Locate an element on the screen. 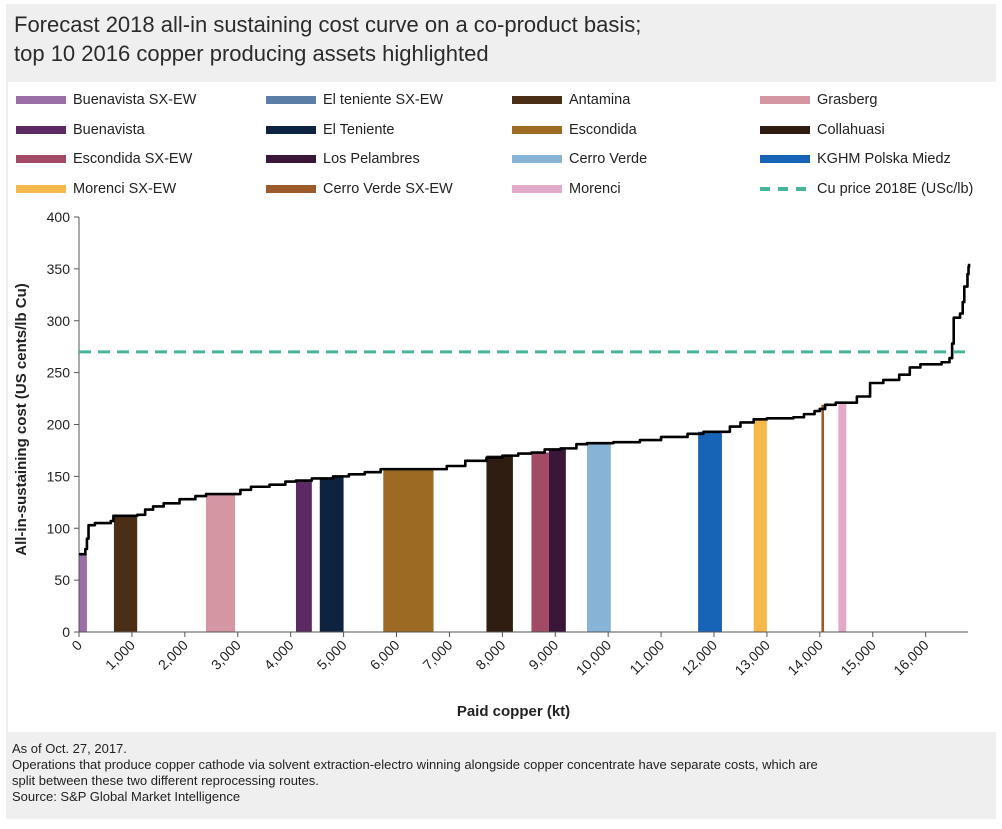  legend-item: Collahuasi is located at coordinates (822, 130).